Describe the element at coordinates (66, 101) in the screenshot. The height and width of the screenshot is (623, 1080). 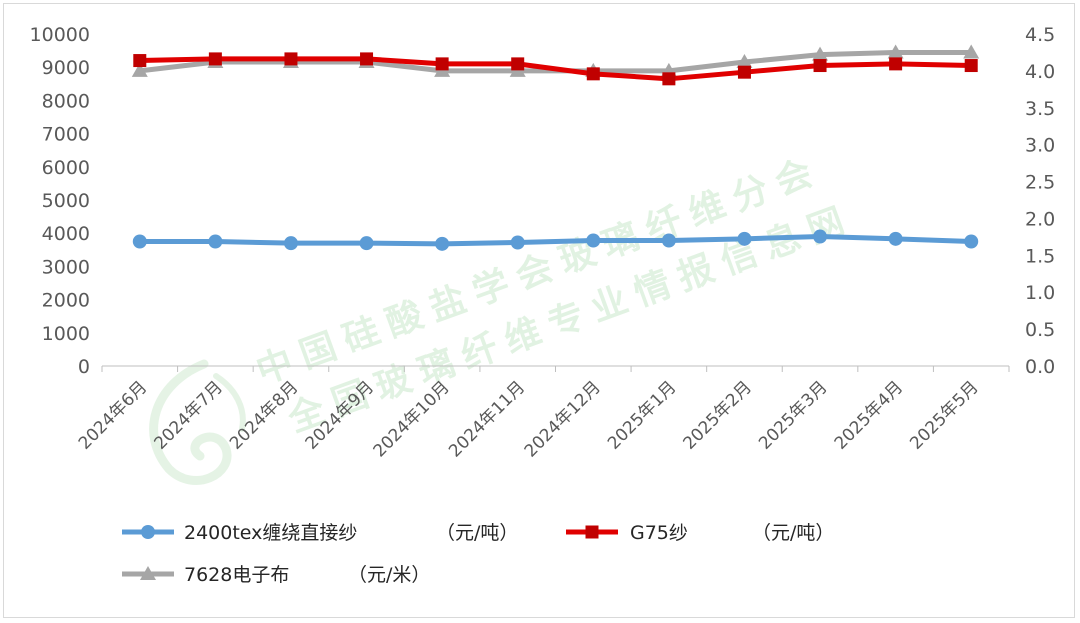
I see `y-left-tick-label: 8000` at that location.